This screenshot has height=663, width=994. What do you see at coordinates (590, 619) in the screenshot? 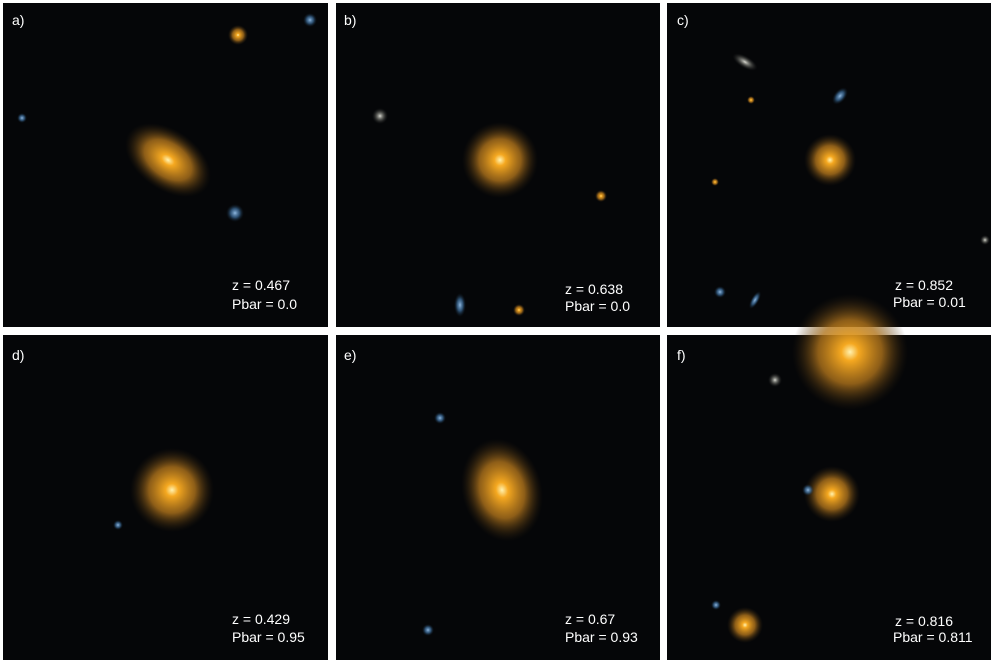
I see `redshift: z = 0.67` at bounding box center [590, 619].